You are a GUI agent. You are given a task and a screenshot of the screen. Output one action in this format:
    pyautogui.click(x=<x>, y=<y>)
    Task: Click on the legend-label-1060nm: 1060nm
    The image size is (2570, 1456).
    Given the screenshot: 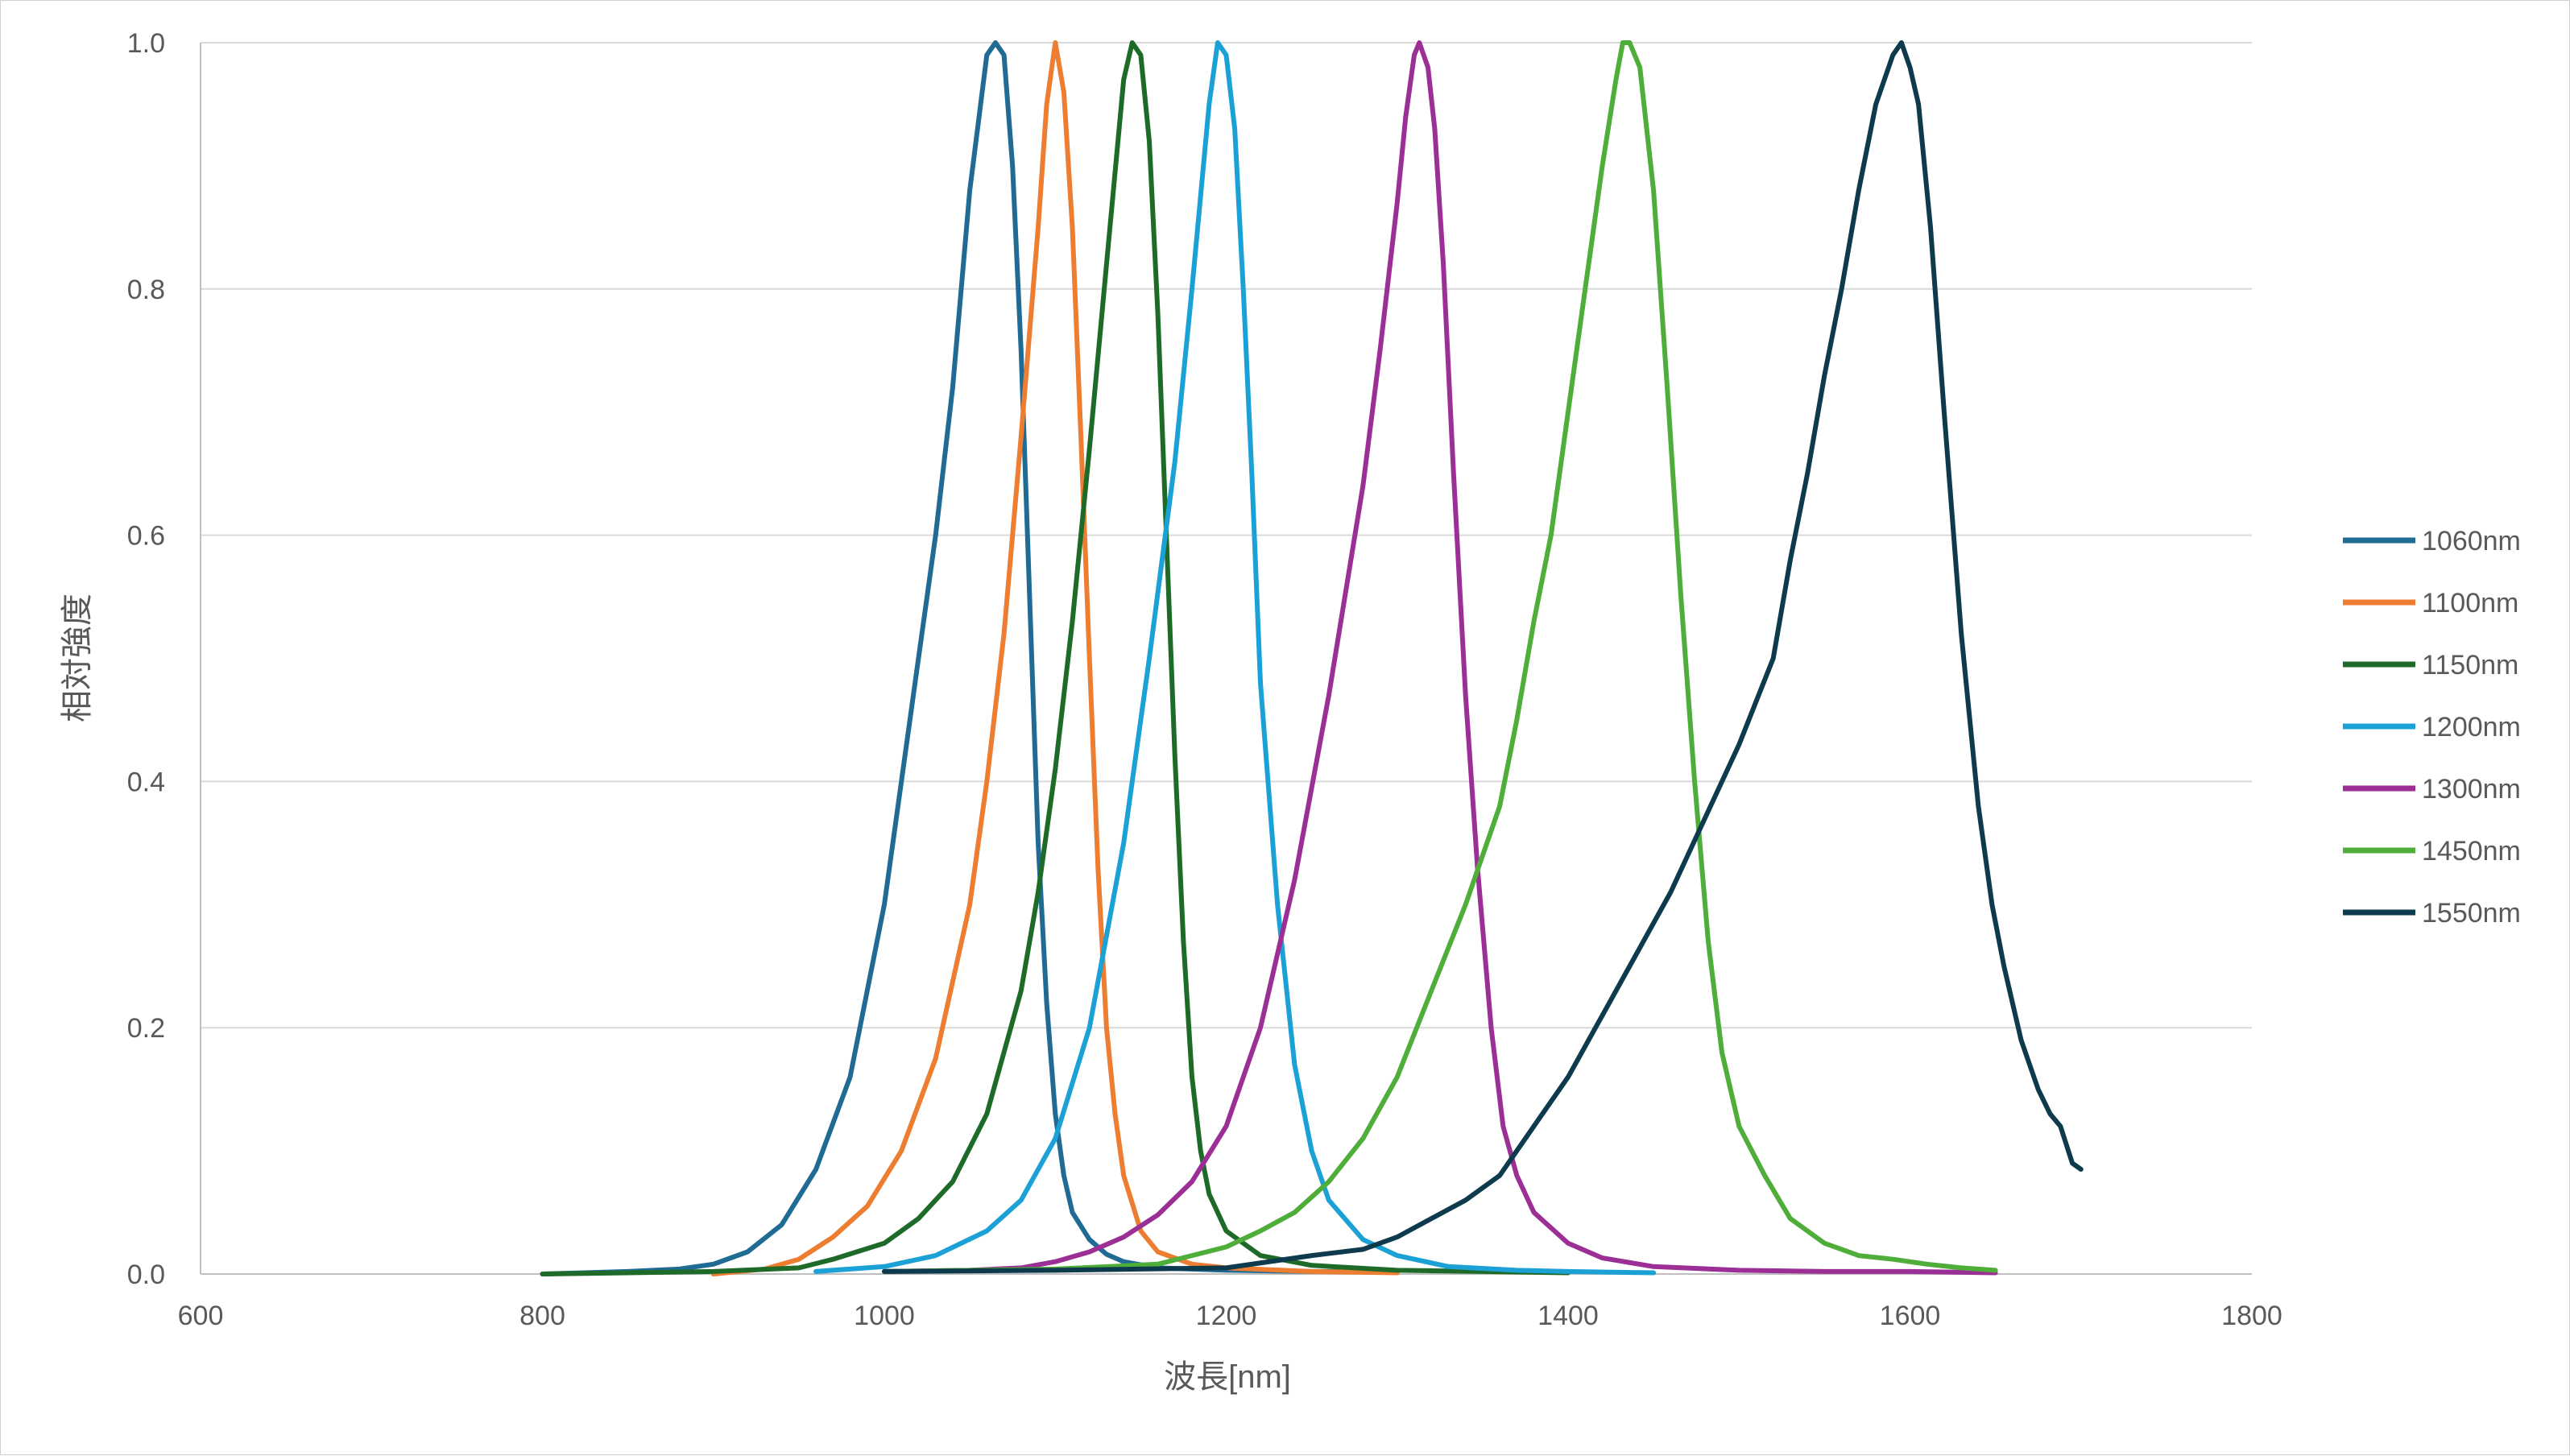 What is the action you would take?
    pyautogui.click(x=2471, y=541)
    